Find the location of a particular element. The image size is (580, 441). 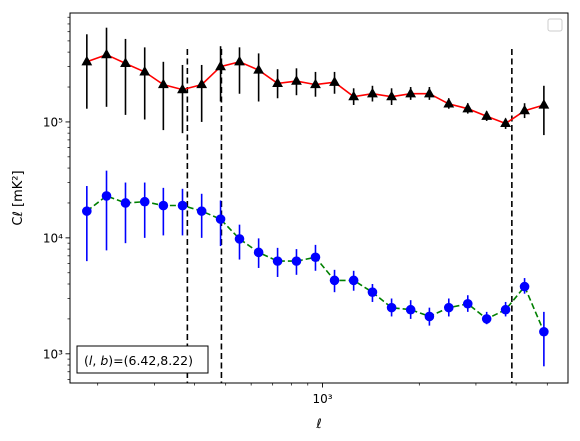

annotation-frame is located at coordinates (142, 359).